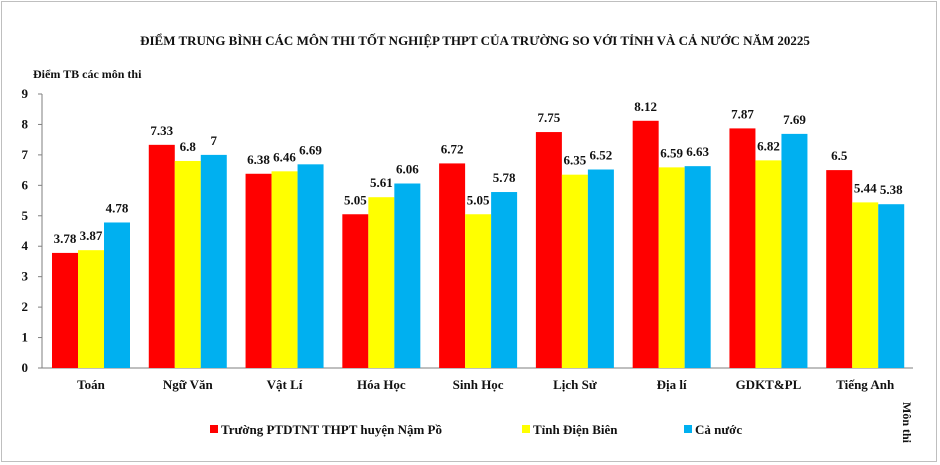 This screenshot has width=940, height=465. What do you see at coordinates (284, 156) in the screenshot?
I see `data-label: 6.46` at bounding box center [284, 156].